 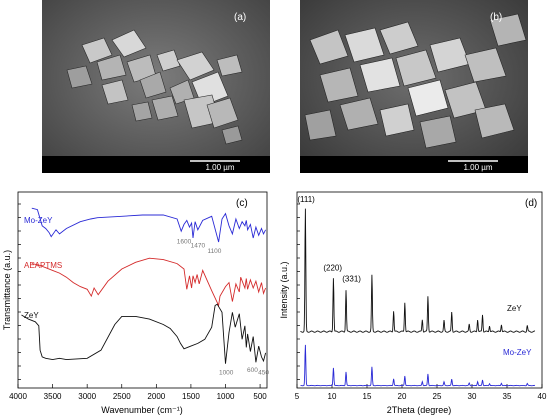 I want to click on chart-c-xtick-label: 1500, so click(x=191, y=396).